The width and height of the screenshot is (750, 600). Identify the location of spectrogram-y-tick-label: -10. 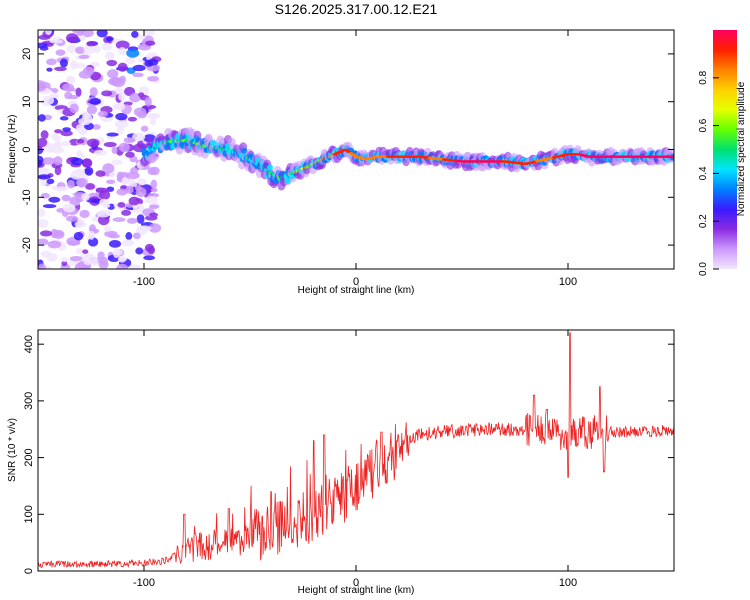
(27, 197).